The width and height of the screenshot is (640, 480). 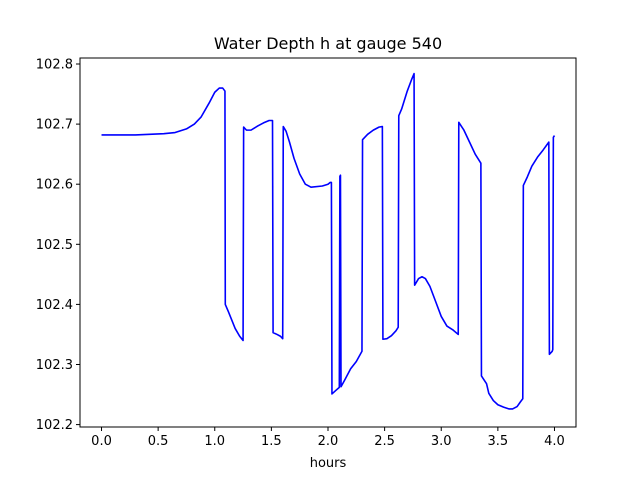 What do you see at coordinates (554, 441) in the screenshot?
I see `x-tick-label: 4.0` at bounding box center [554, 441].